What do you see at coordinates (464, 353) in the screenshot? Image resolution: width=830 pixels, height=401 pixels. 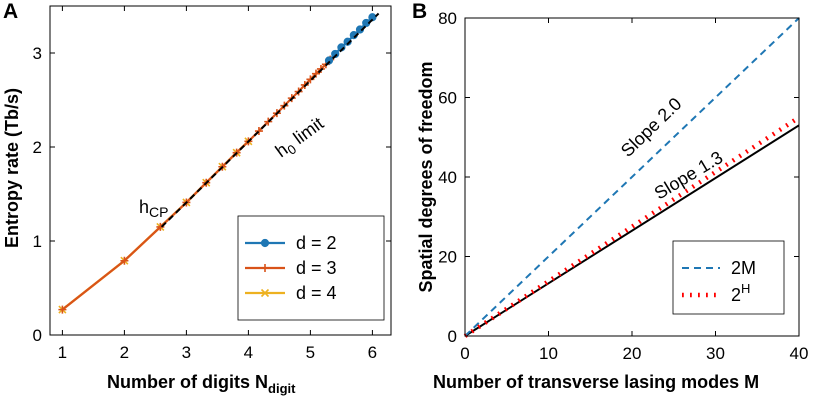 I see `x-tick-label-b: 0` at bounding box center [464, 353].